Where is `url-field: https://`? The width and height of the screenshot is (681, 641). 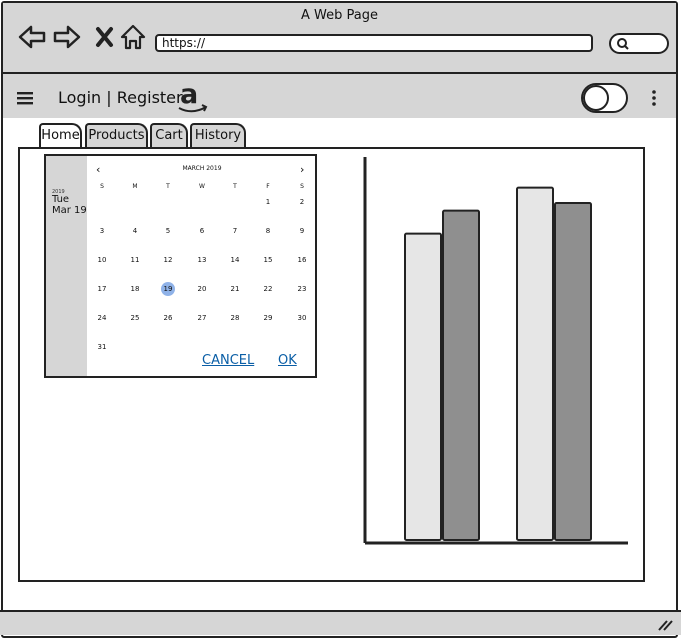
url-field: https:// is located at coordinates (374, 43).